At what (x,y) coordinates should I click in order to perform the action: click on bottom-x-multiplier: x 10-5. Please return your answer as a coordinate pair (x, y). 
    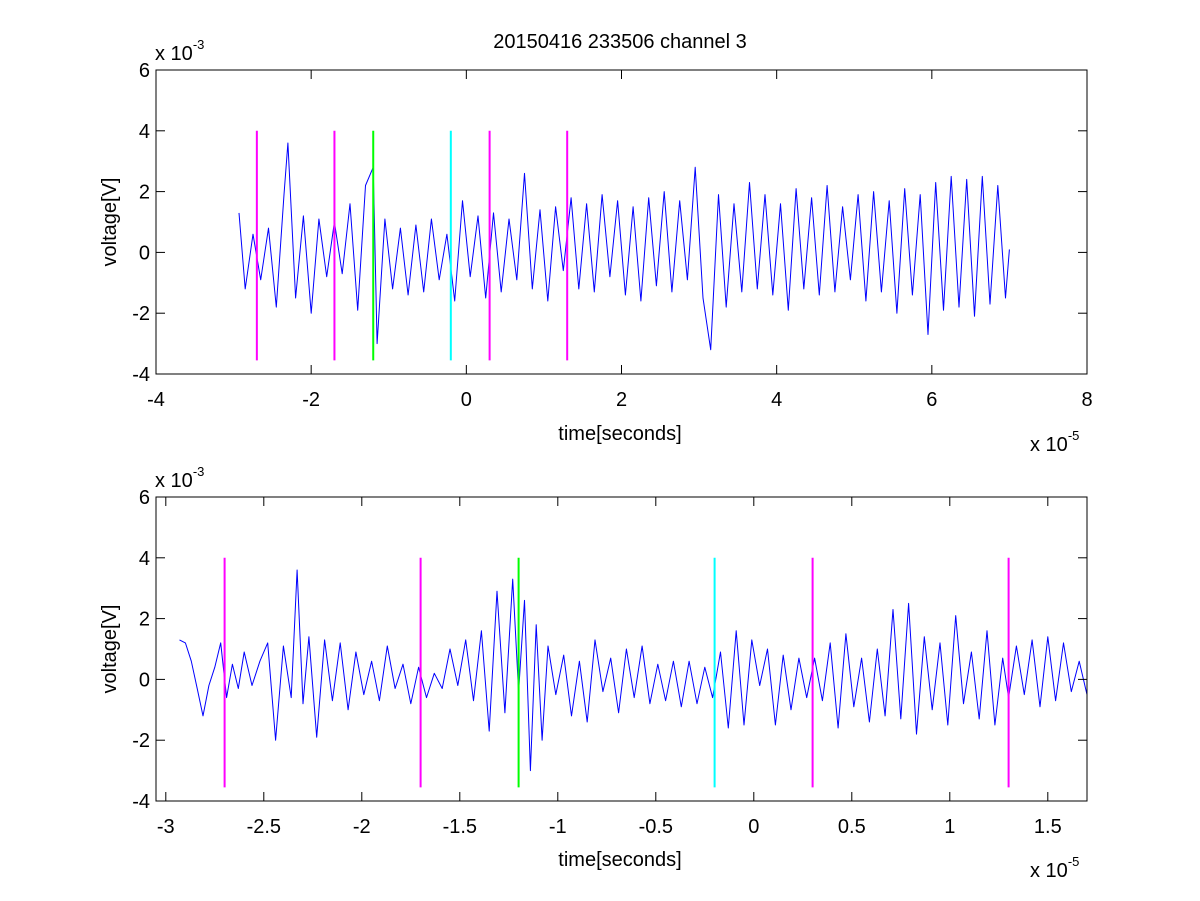
    Looking at the image, I should click on (1054, 868).